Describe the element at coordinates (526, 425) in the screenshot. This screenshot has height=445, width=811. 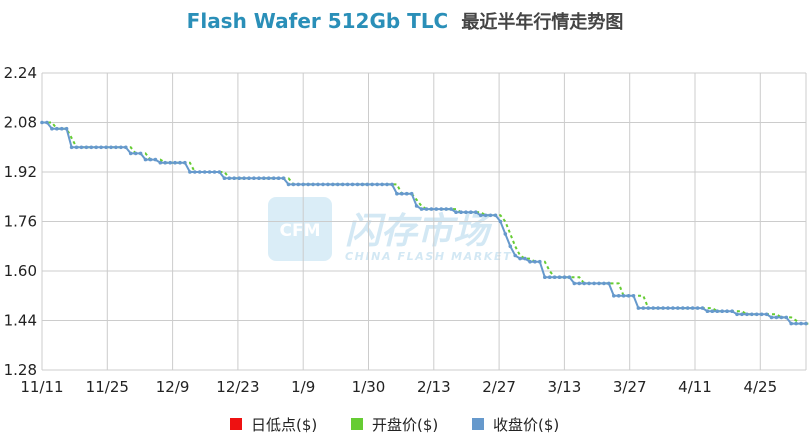
I see `legend-label-close: 收盘价($)` at that location.